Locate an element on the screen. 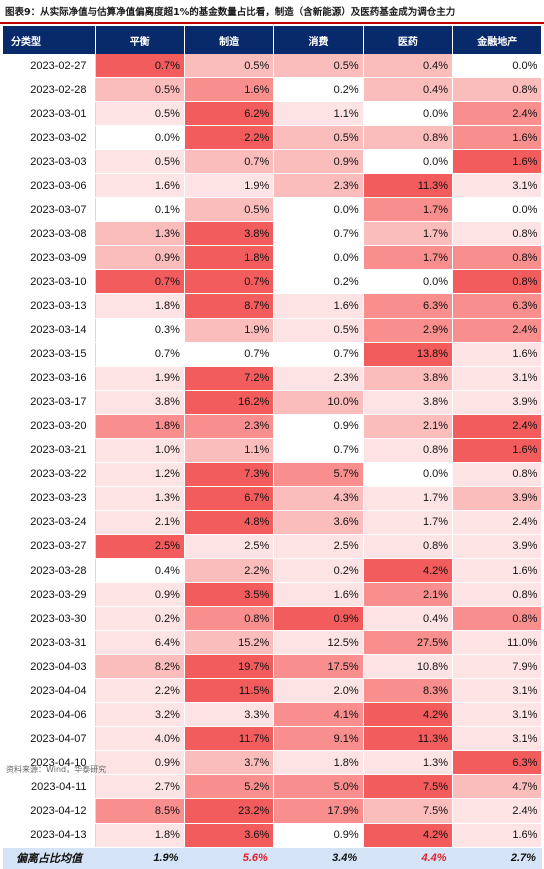 The image size is (544, 869). header-balanced: 平衡 is located at coordinates (140, 40).